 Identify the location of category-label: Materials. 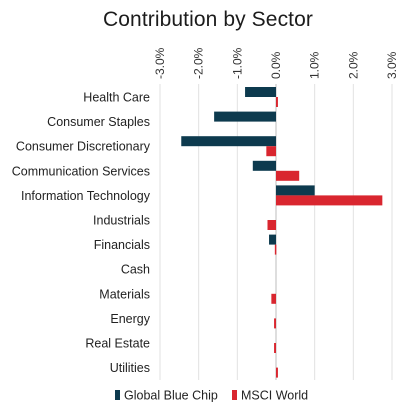
(124, 294).